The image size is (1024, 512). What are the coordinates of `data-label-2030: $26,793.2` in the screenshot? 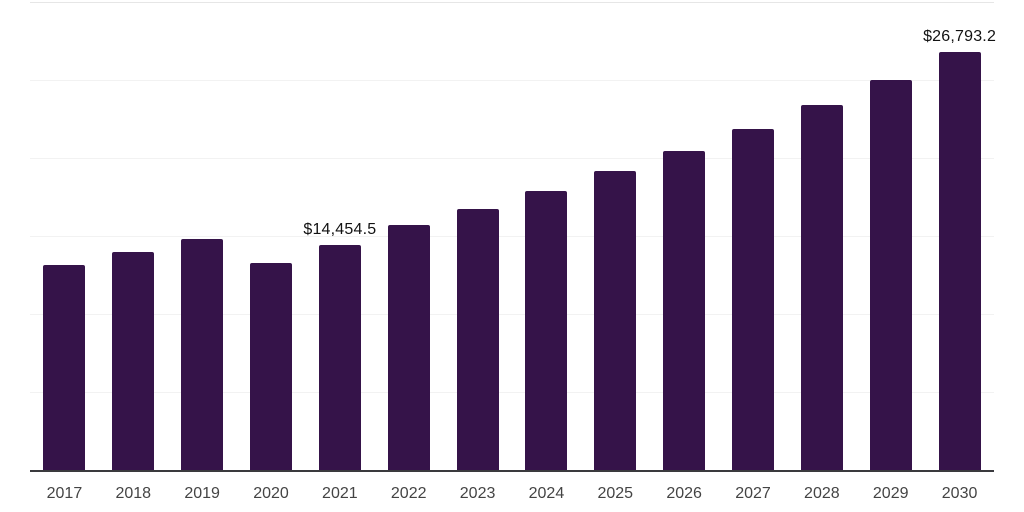 It's located at (960, 37).